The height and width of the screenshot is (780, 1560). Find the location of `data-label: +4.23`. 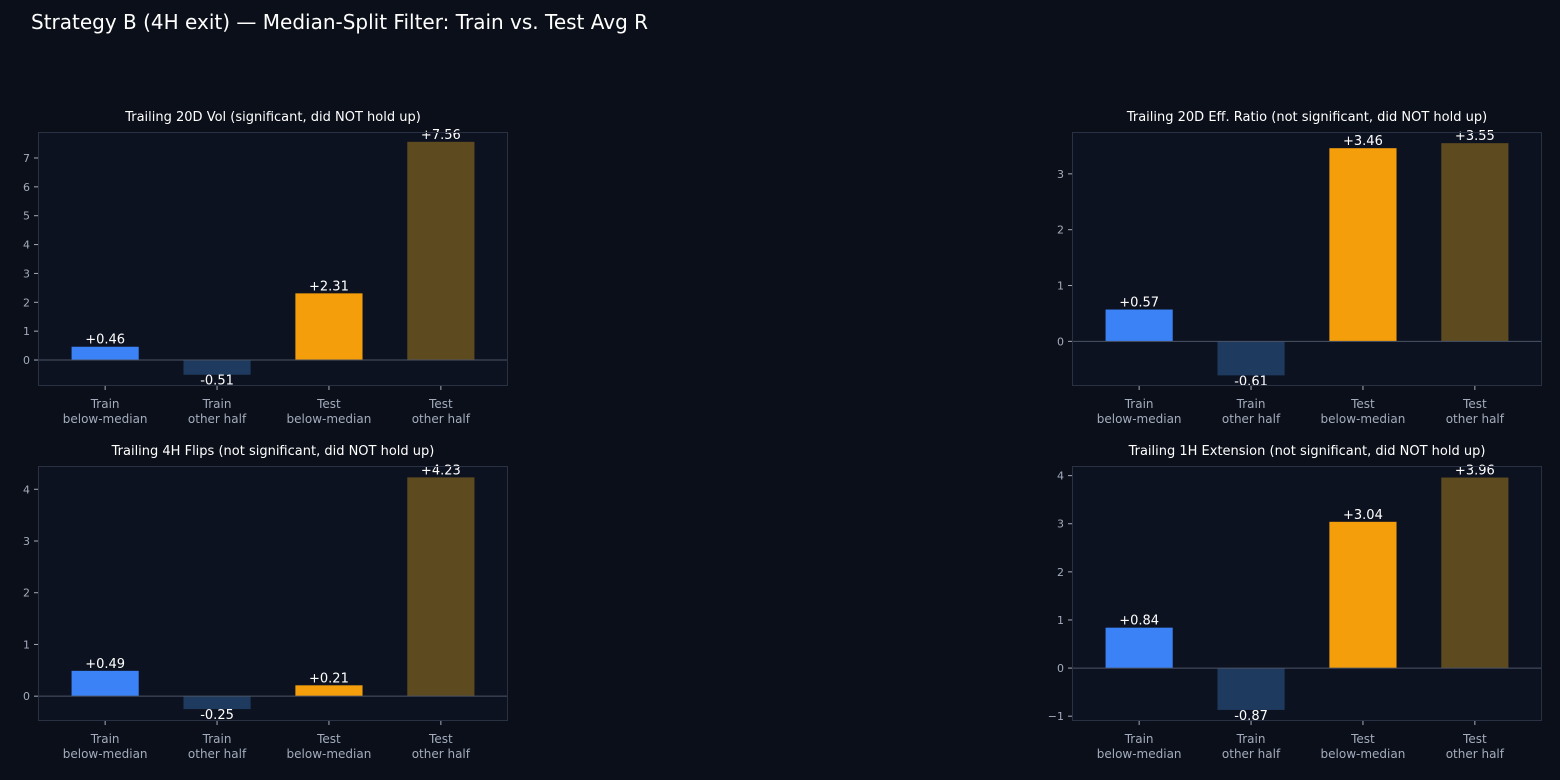

data-label: +4.23 is located at coordinates (441, 470).